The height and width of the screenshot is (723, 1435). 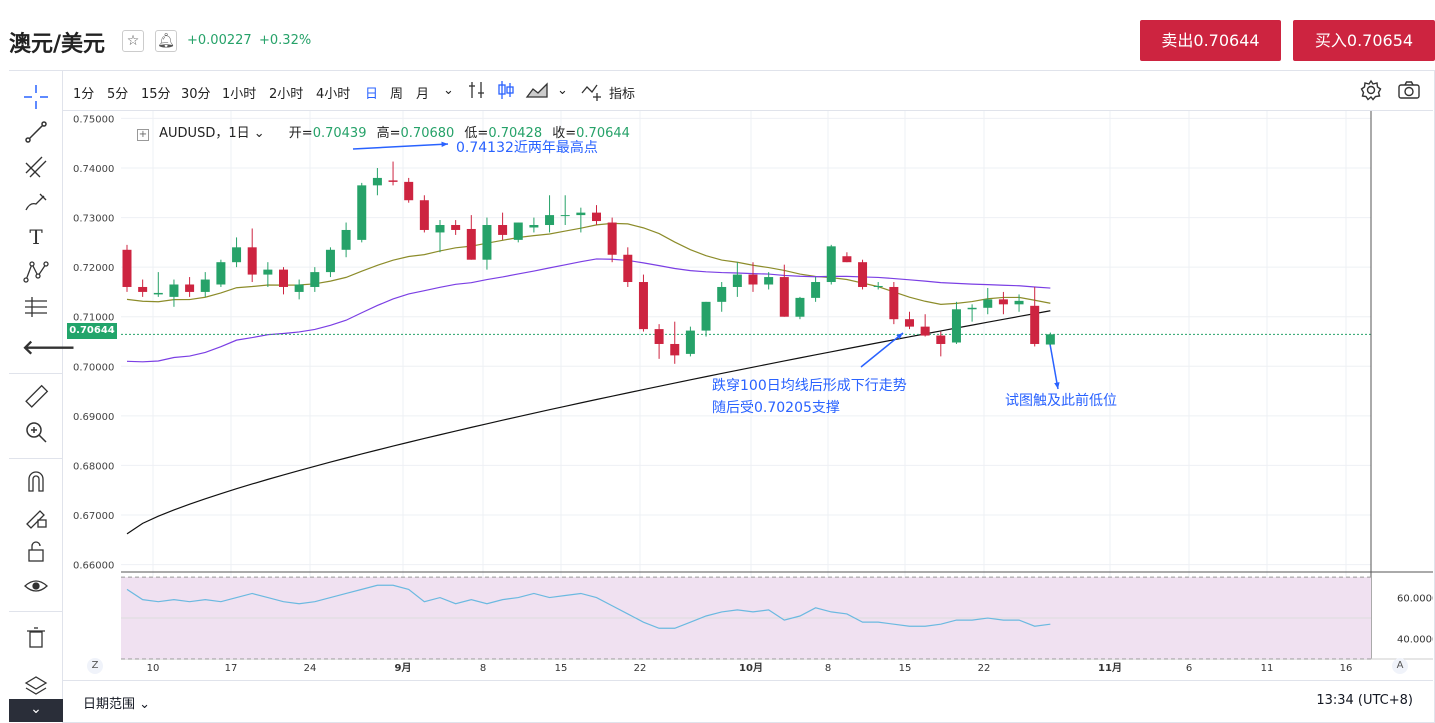 What do you see at coordinates (1415, 599) in the screenshot?
I see `rsi-tick-label: 60.0000` at bounding box center [1415, 599].